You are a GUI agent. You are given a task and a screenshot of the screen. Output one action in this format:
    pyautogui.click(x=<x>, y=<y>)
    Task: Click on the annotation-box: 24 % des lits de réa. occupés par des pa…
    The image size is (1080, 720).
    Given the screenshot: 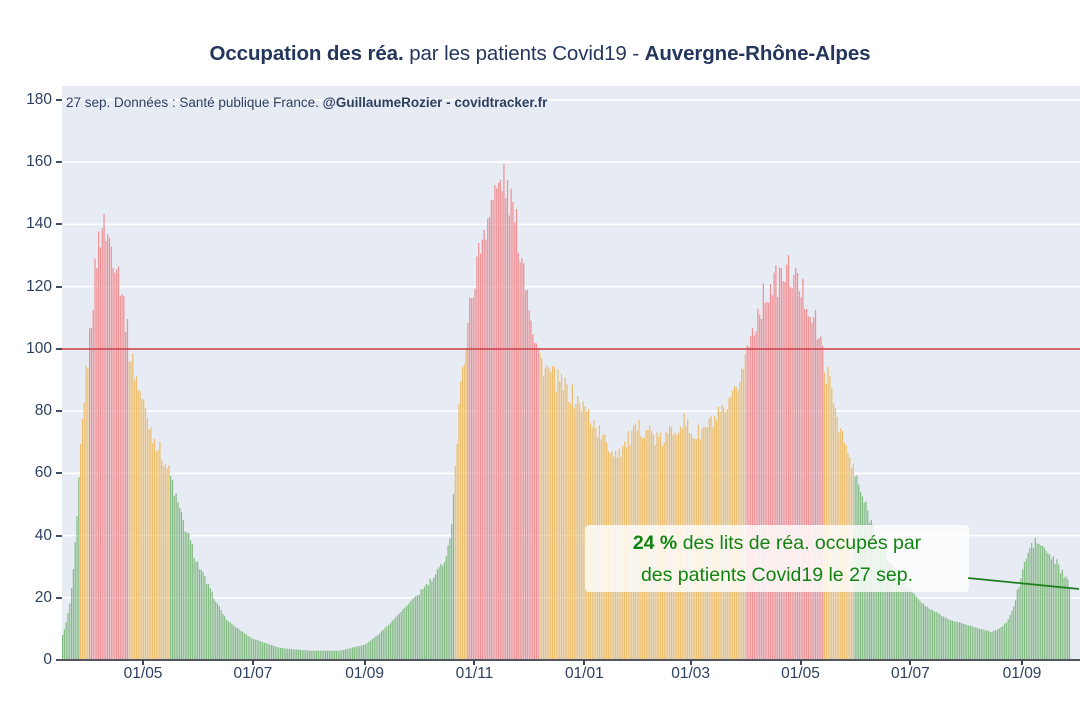 What is the action you would take?
    pyautogui.click(x=777, y=558)
    